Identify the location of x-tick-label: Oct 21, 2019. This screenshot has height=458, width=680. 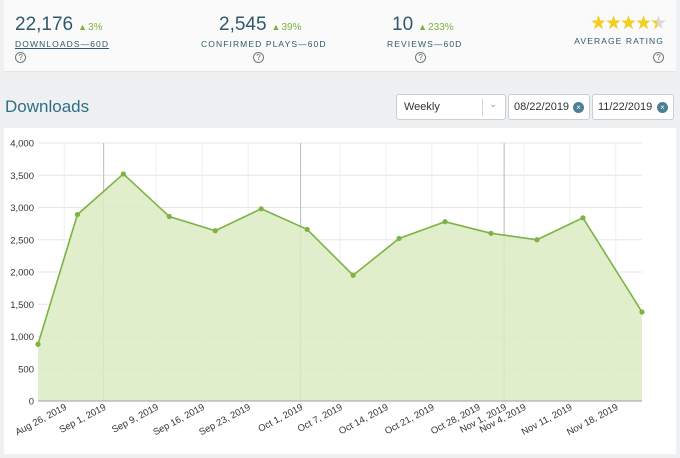
(409, 419).